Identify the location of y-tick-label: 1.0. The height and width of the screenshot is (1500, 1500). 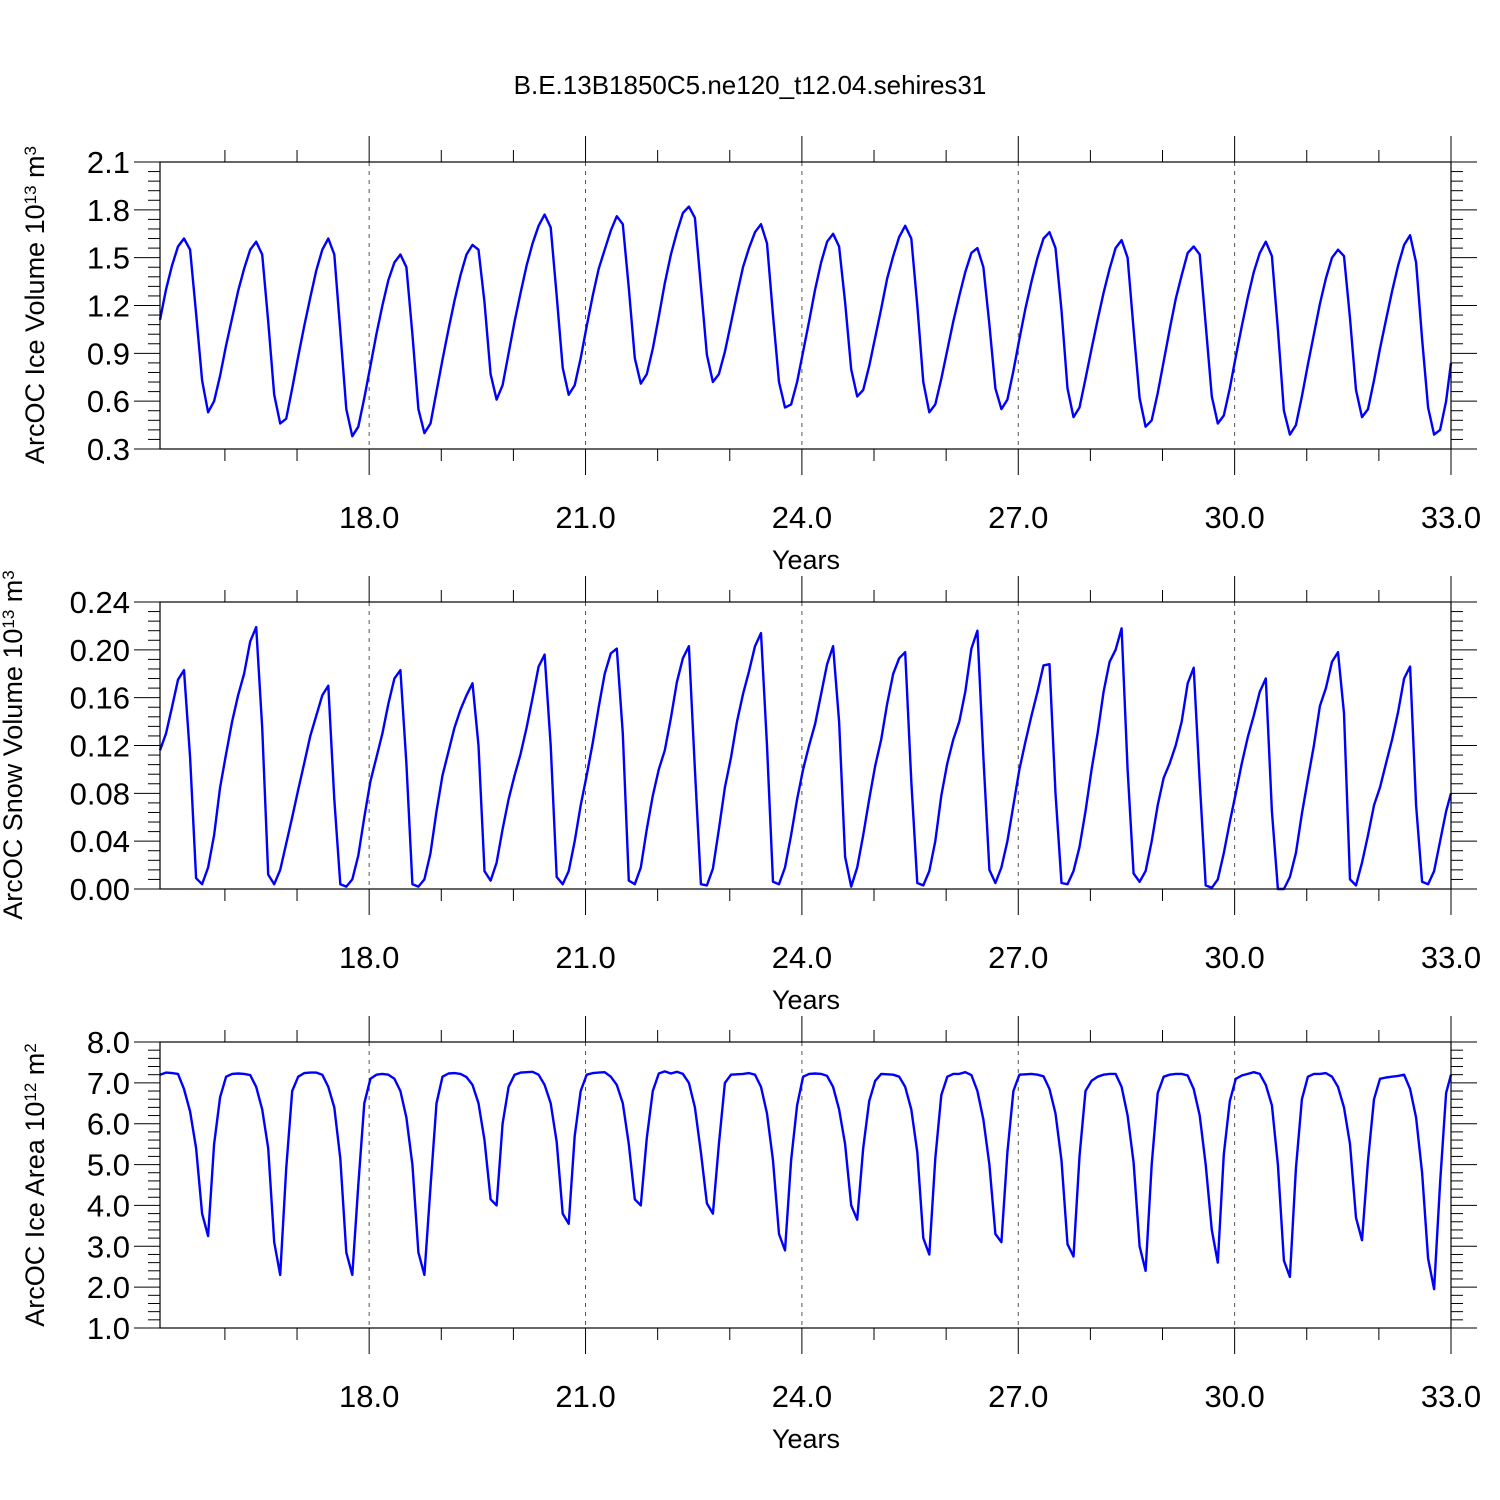
(108, 1328).